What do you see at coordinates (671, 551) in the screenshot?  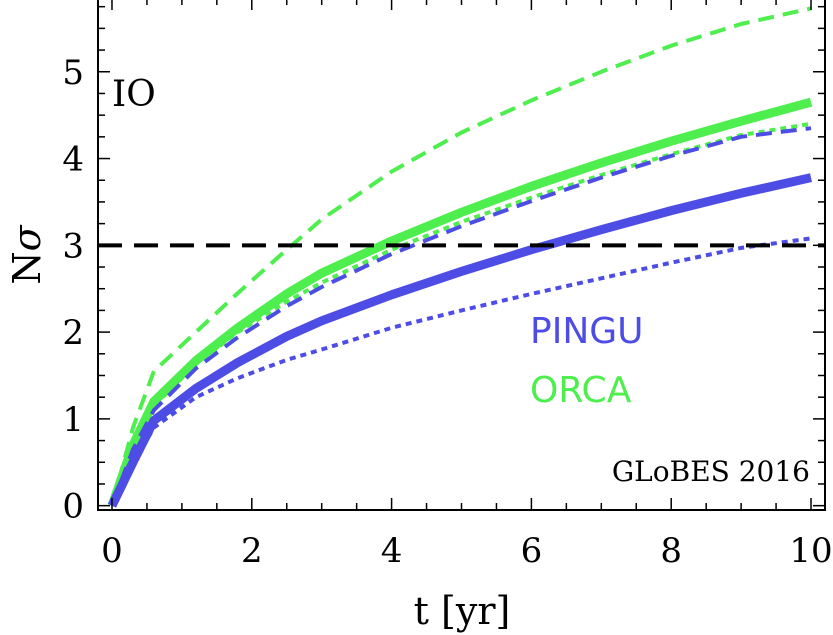 I see `x-tick-label: 8` at bounding box center [671, 551].